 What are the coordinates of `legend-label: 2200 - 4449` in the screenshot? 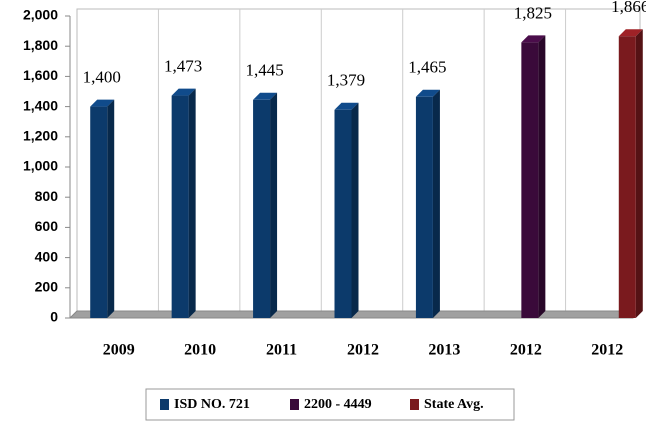 It's located at (338, 404).